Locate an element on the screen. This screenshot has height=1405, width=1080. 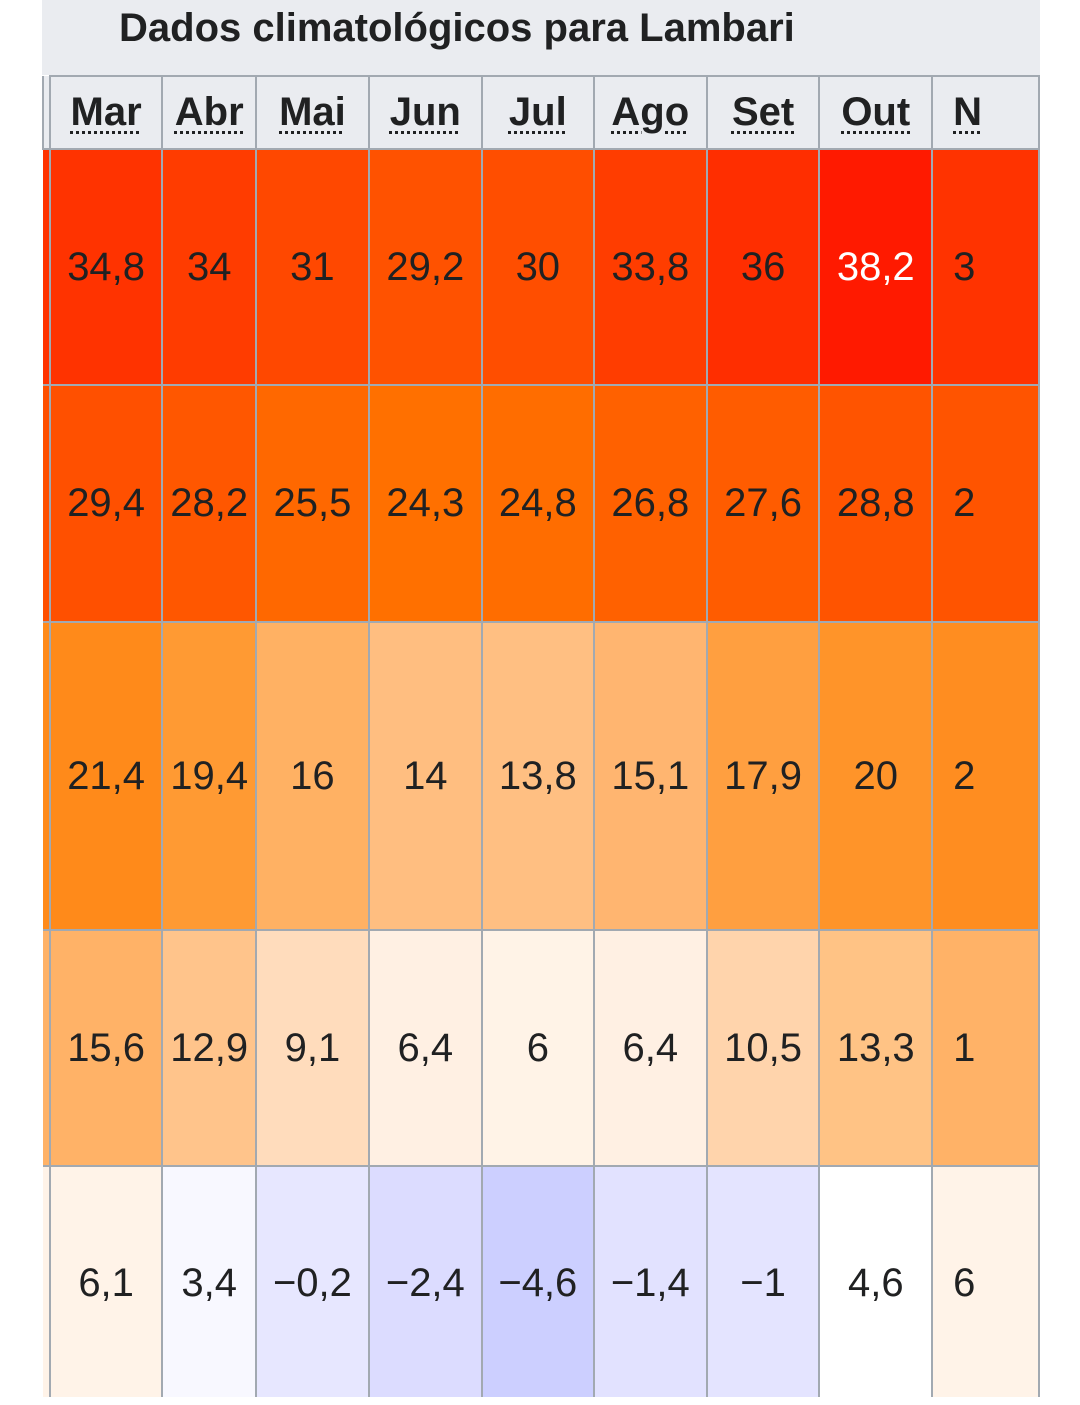
header-spacer is located at coordinates (46, 112).